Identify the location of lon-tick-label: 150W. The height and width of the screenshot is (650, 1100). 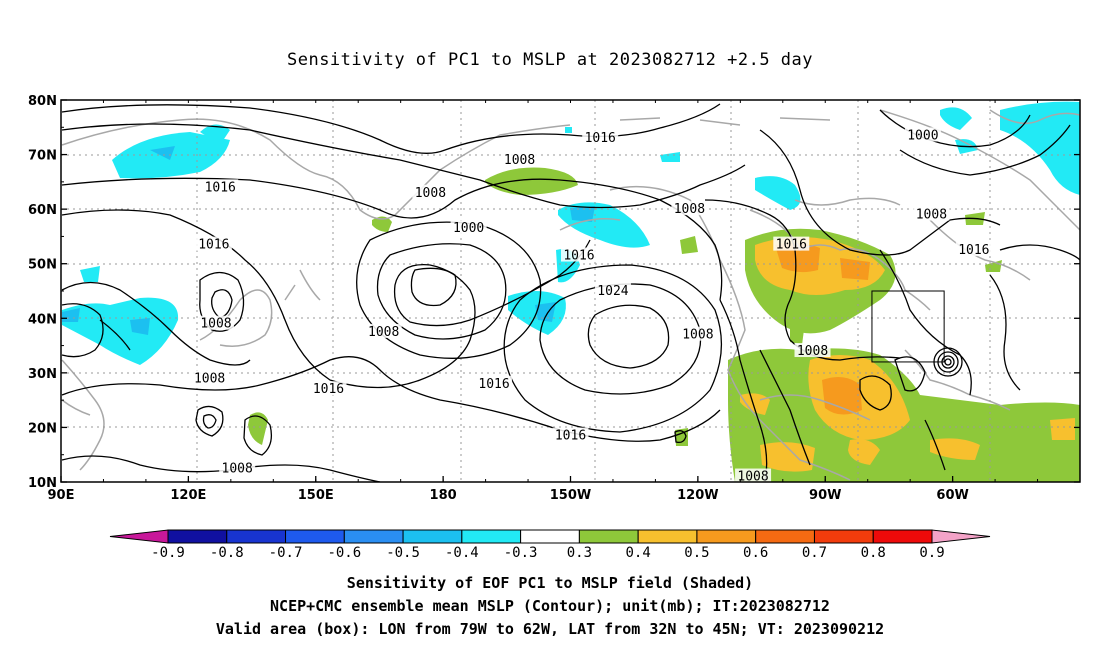
(570, 495).